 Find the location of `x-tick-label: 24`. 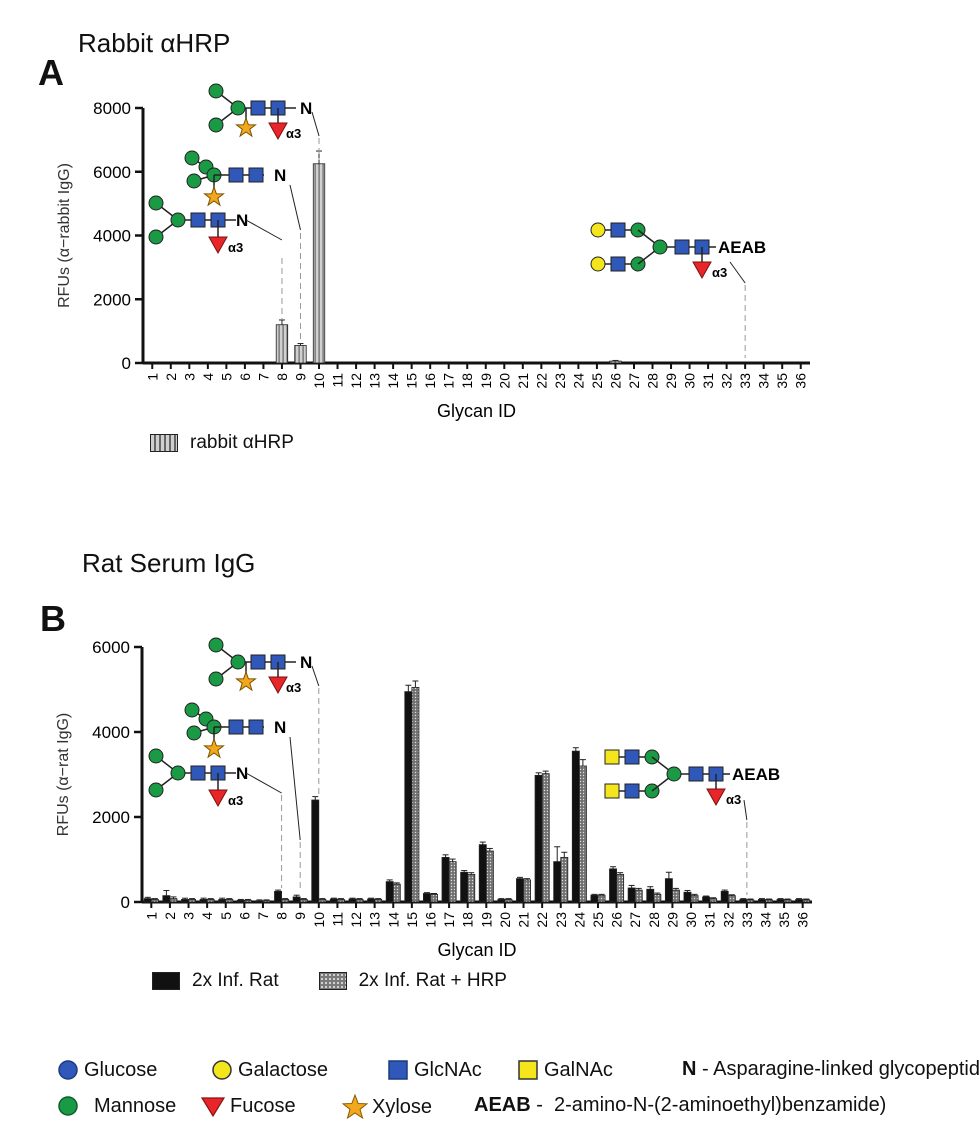

x-tick-label: 24 is located at coordinates (578, 381).